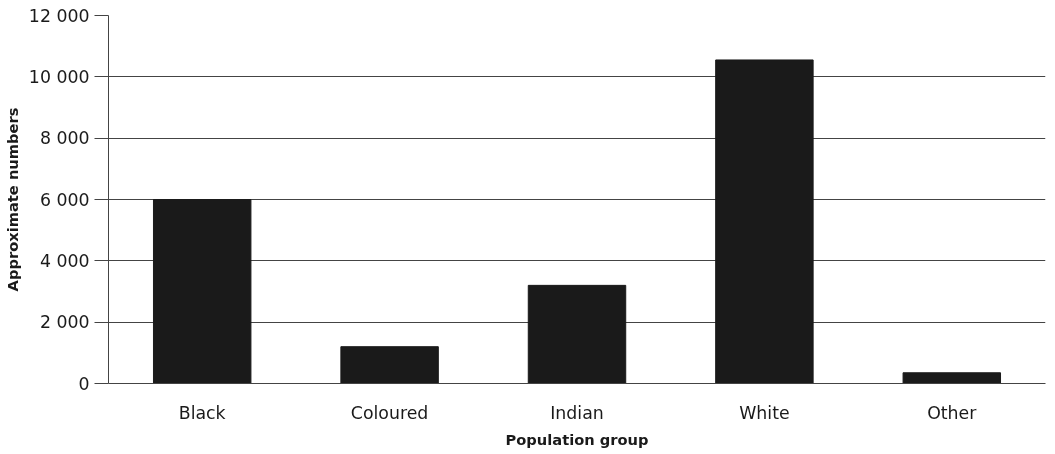 The image size is (1055, 454). Describe the element at coordinates (64, 260) in the screenshot. I see `y-tick-label: 4 000` at that location.